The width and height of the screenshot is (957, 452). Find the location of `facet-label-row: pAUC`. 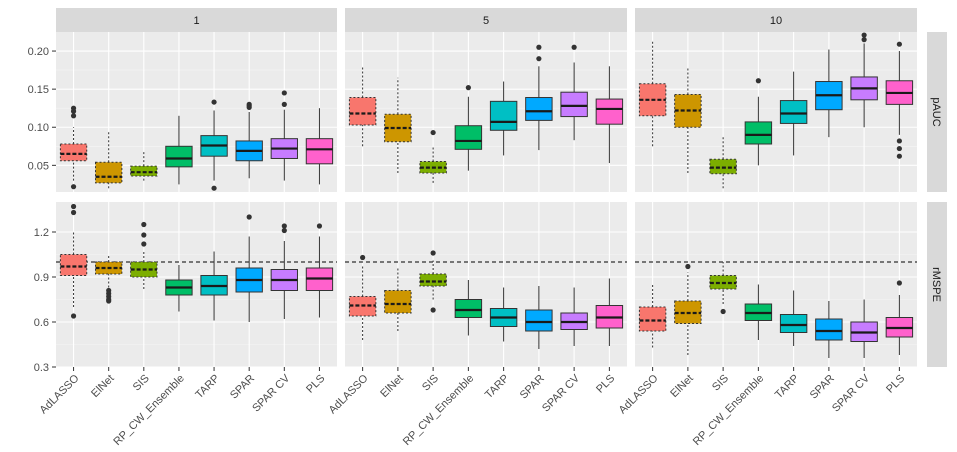

facet-label-row: pAUC is located at coordinates (936, 111).